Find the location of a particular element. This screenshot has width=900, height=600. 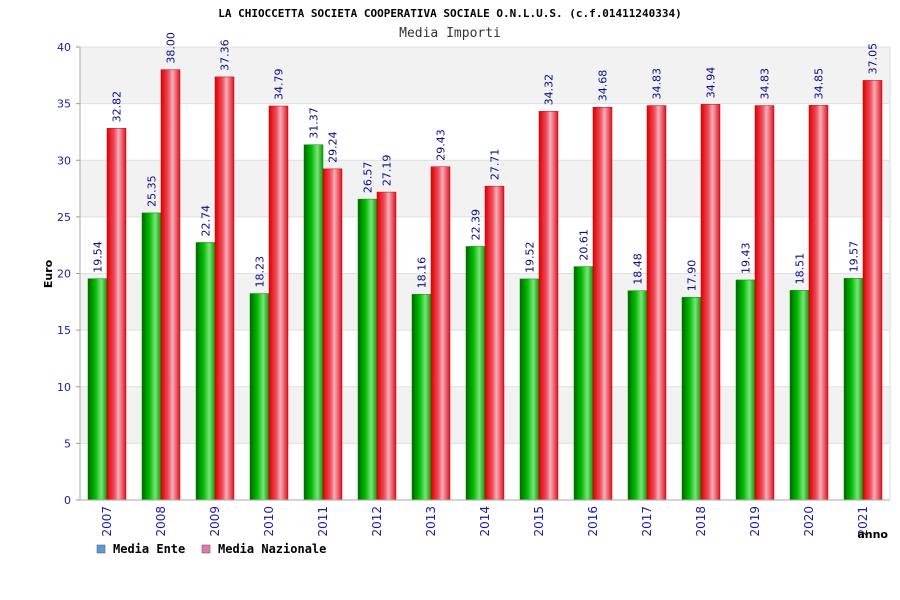

legend: Media Ente Media Nazionale is located at coordinates (211, 549).